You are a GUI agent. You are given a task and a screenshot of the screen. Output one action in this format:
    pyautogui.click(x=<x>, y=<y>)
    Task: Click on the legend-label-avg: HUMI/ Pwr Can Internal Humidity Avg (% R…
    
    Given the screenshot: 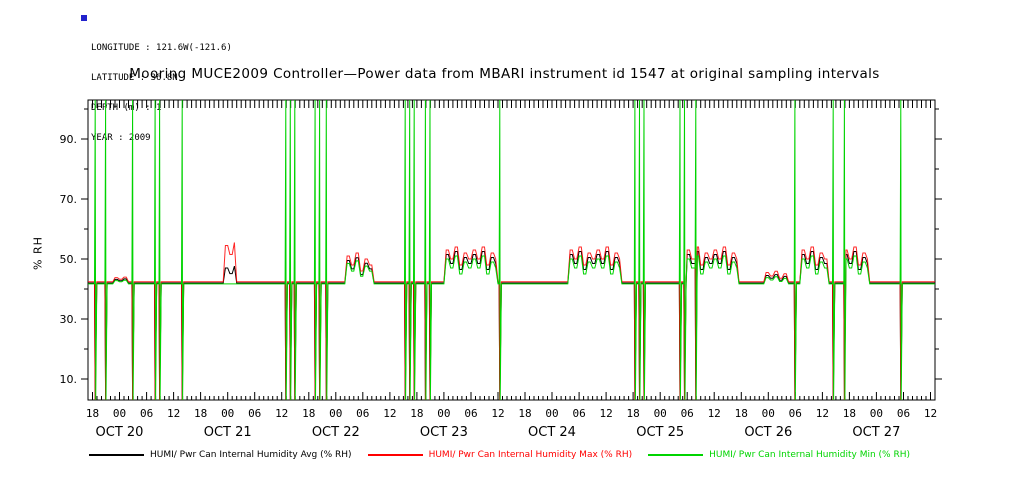 What is the action you would take?
    pyautogui.click(x=250, y=455)
    